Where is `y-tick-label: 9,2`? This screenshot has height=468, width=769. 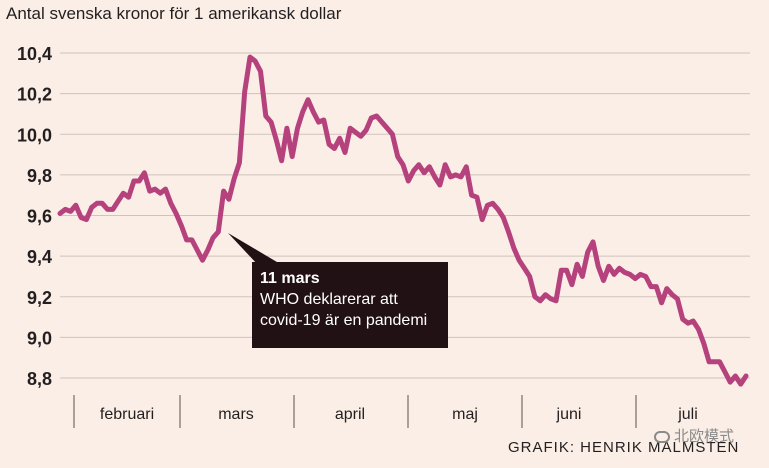 y-tick-label: 9,2 is located at coordinates (39, 298).